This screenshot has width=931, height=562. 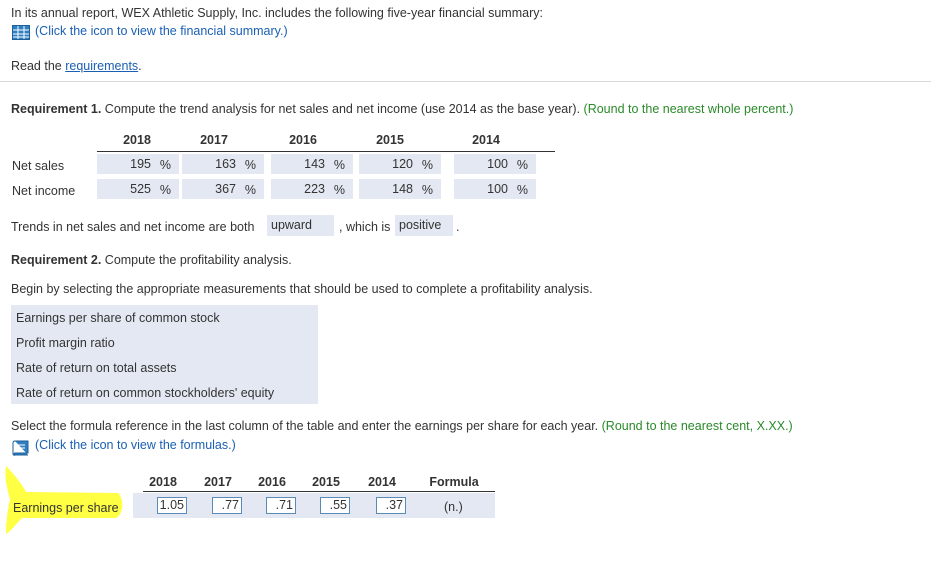 I want to click on row-label-net-income: Net income, so click(x=44, y=191).